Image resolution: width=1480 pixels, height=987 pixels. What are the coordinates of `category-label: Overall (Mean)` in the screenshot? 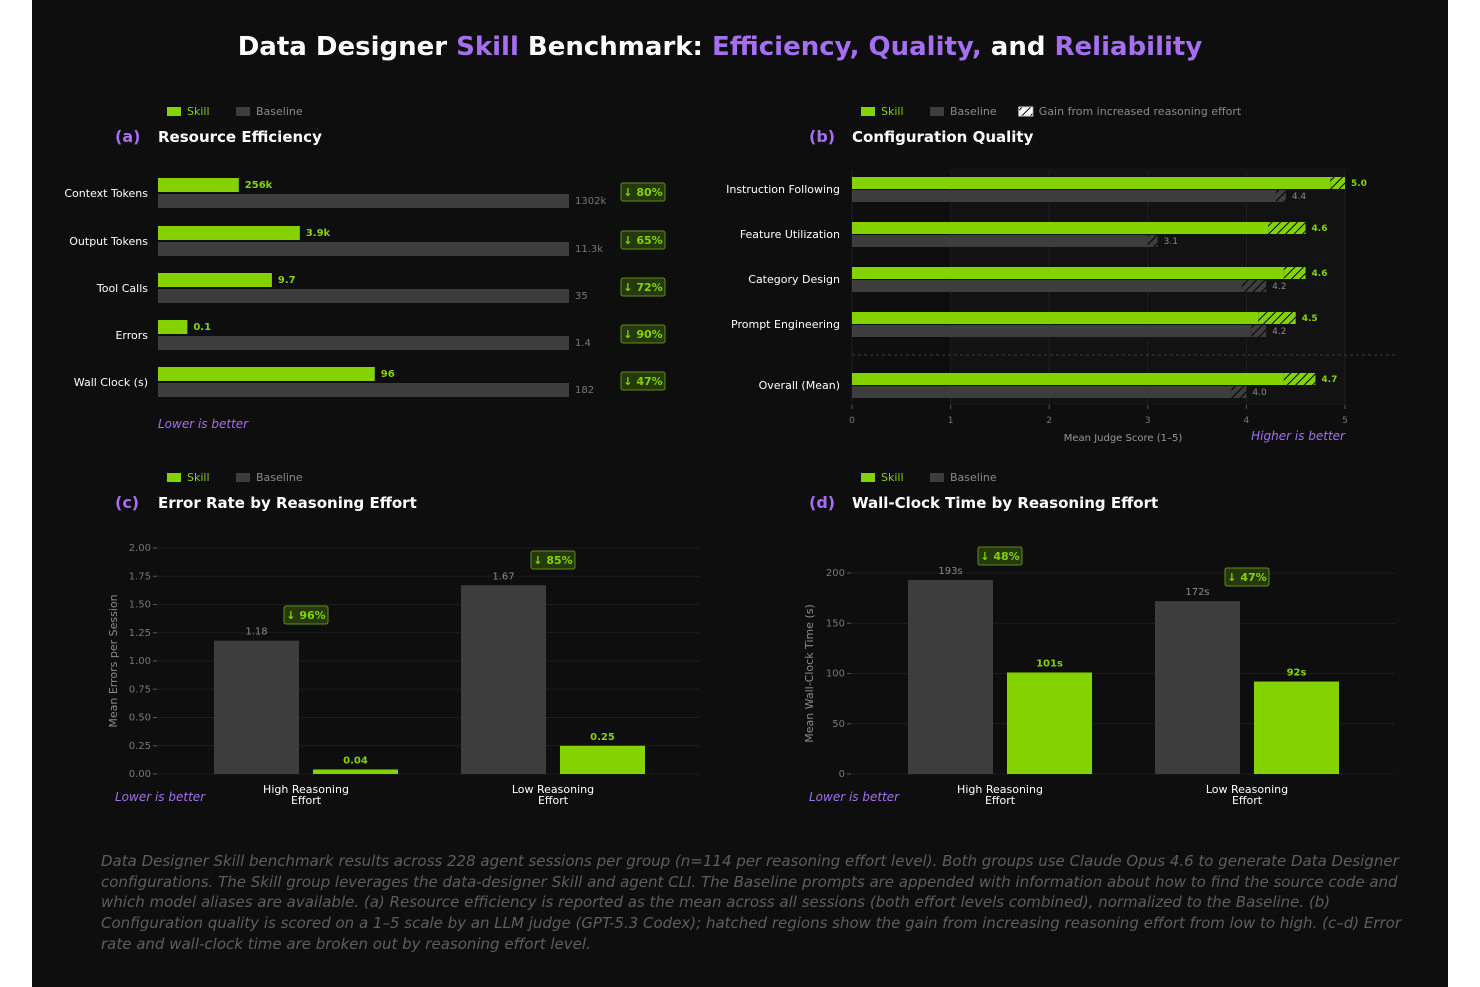 It's located at (799, 385).